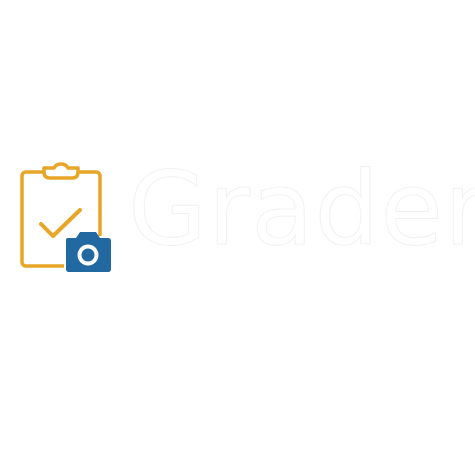 The image size is (475, 475). What do you see at coordinates (87, 253) in the screenshot?
I see `camera-icon` at bounding box center [87, 253].